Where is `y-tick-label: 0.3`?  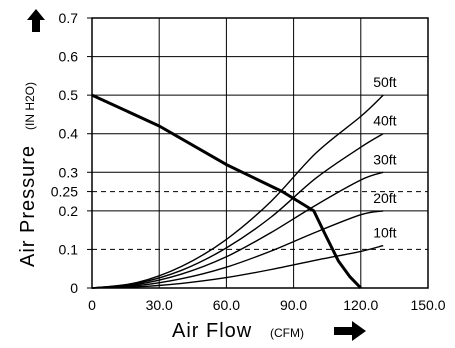
y-tick-label: 0.3 is located at coordinates (69, 172).